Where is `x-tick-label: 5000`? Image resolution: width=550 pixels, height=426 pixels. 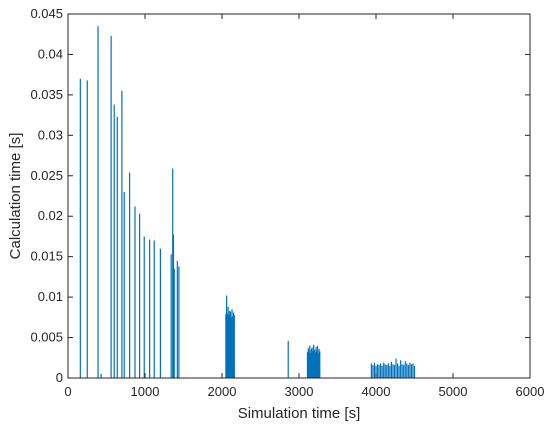 x-tick-label: 5000 is located at coordinates (453, 391).